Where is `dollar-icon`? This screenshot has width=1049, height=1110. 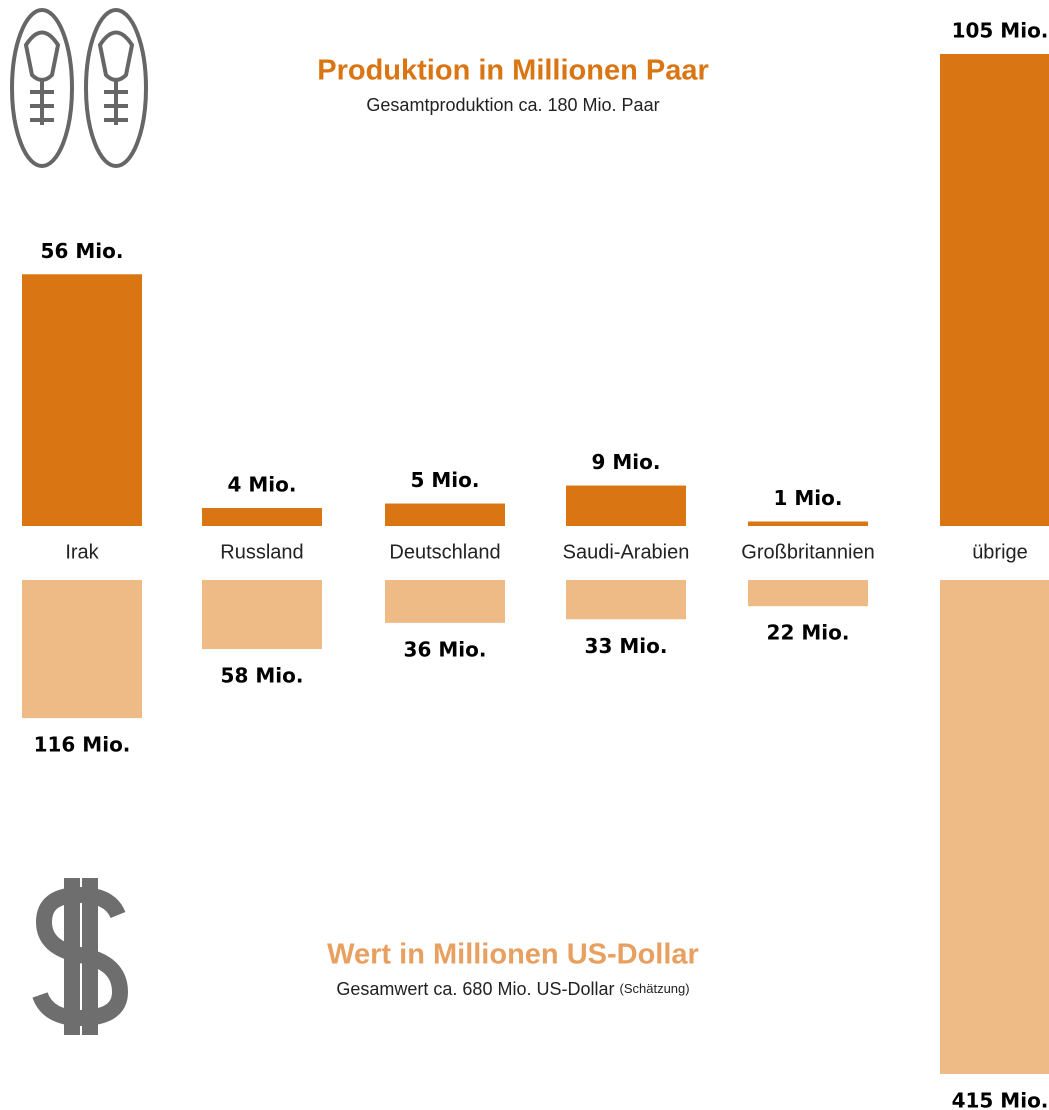
dollar-icon is located at coordinates (80, 956).